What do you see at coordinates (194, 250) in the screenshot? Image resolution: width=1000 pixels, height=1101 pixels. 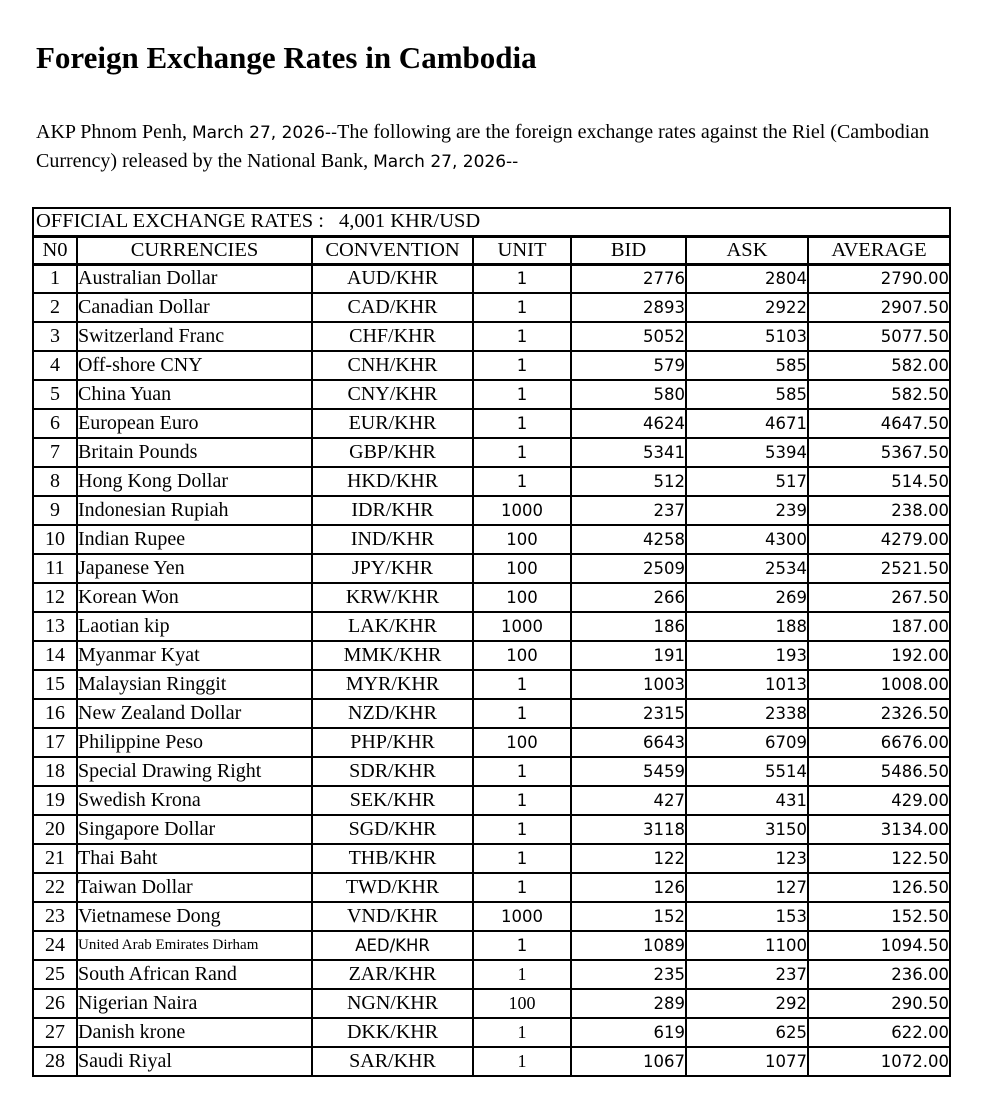 I see `col-header-currencies: CURRENCIES` at bounding box center [194, 250].